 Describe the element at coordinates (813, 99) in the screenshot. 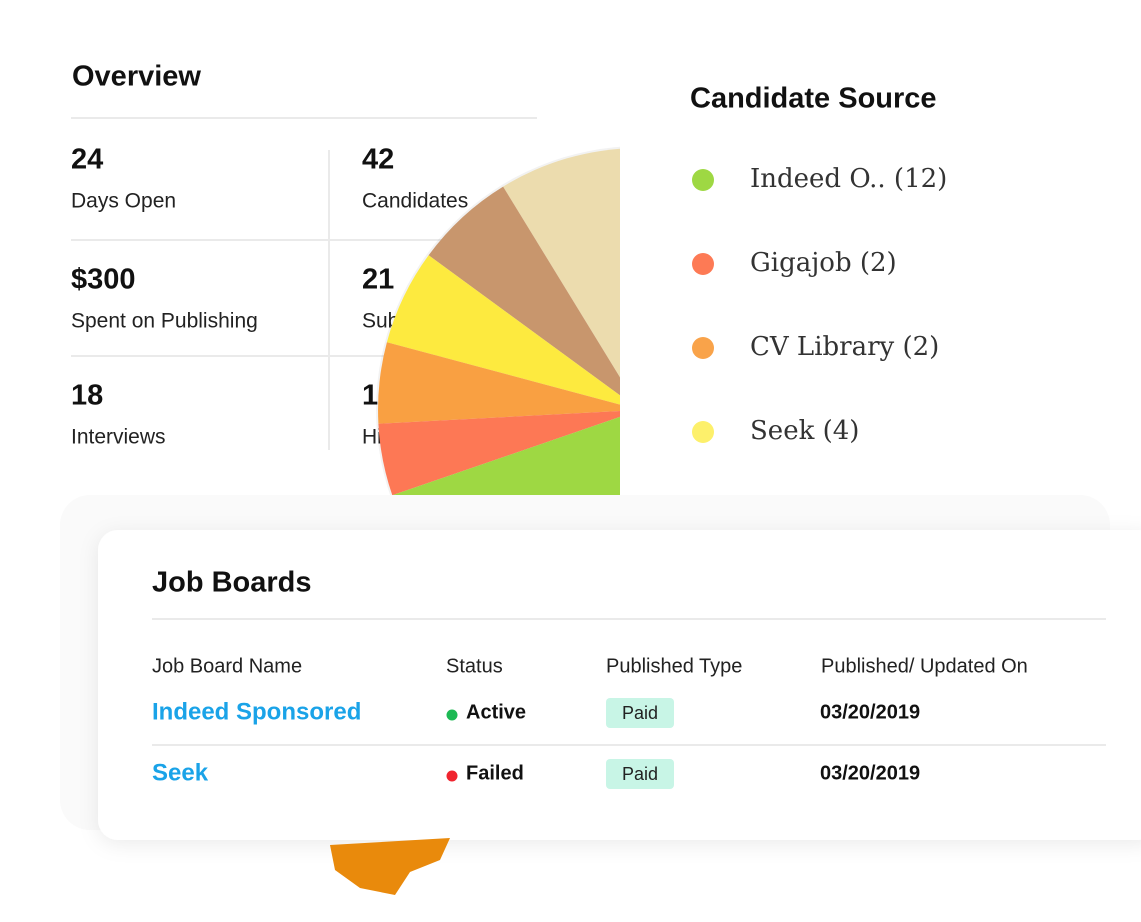

I see `candidate-source-title: Candidate Source` at that location.